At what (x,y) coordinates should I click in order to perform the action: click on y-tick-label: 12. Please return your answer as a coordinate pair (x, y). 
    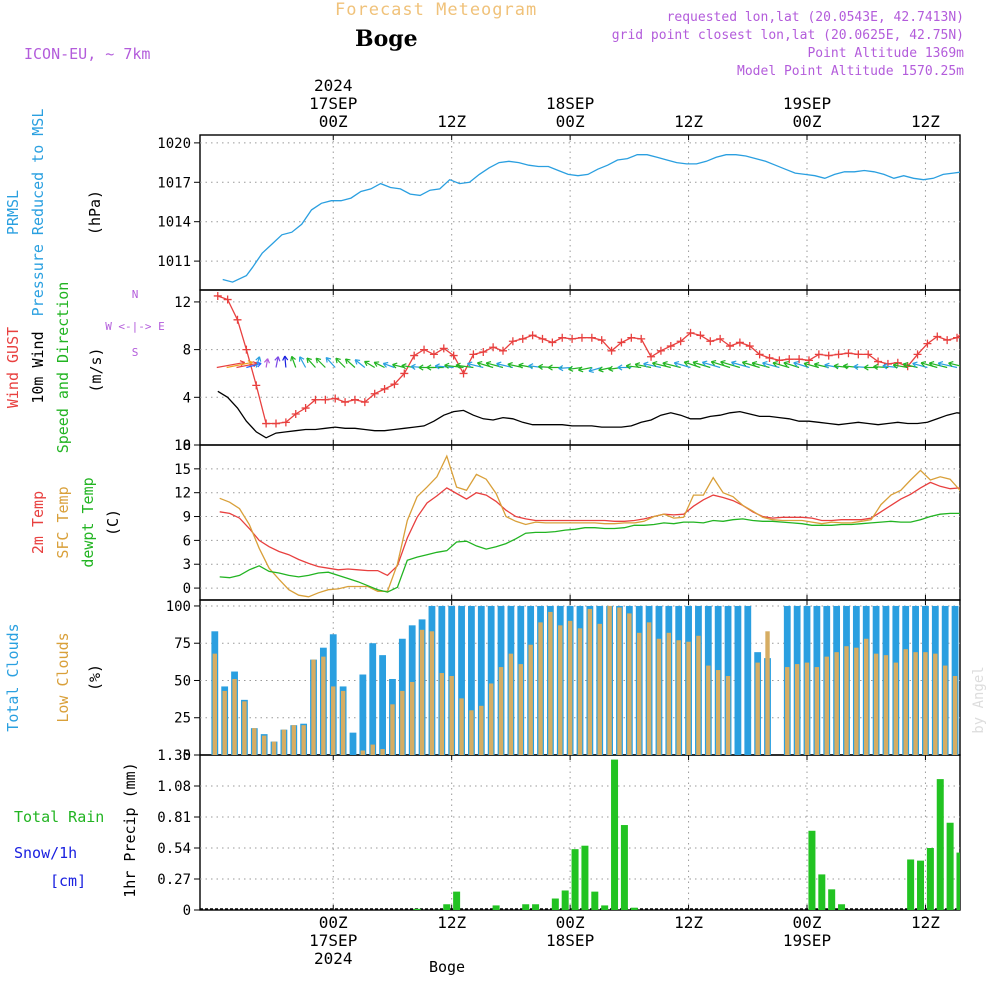
    Looking at the image, I should click on (182, 494).